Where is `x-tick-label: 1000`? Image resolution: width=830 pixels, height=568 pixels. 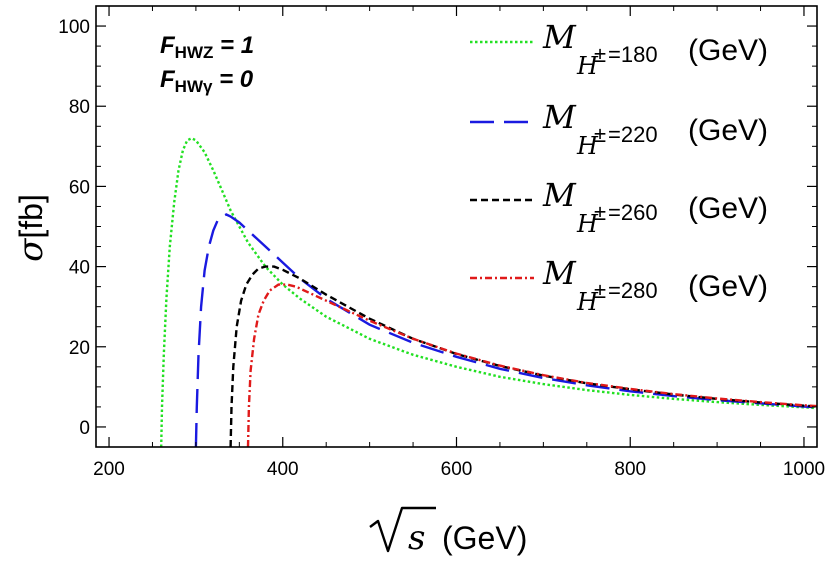 x-tick-label: 1000 is located at coordinates (804, 469).